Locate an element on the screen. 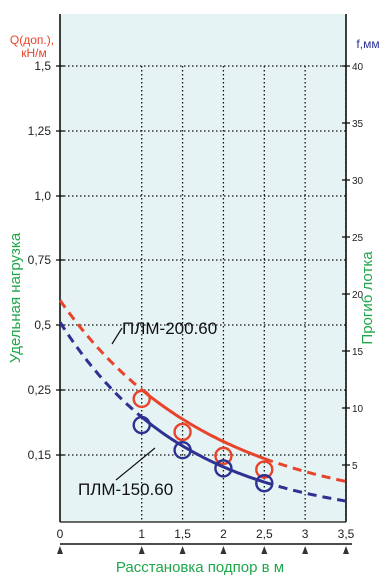  x-axis-title: Расстановка подпор в м is located at coordinates (200, 567).